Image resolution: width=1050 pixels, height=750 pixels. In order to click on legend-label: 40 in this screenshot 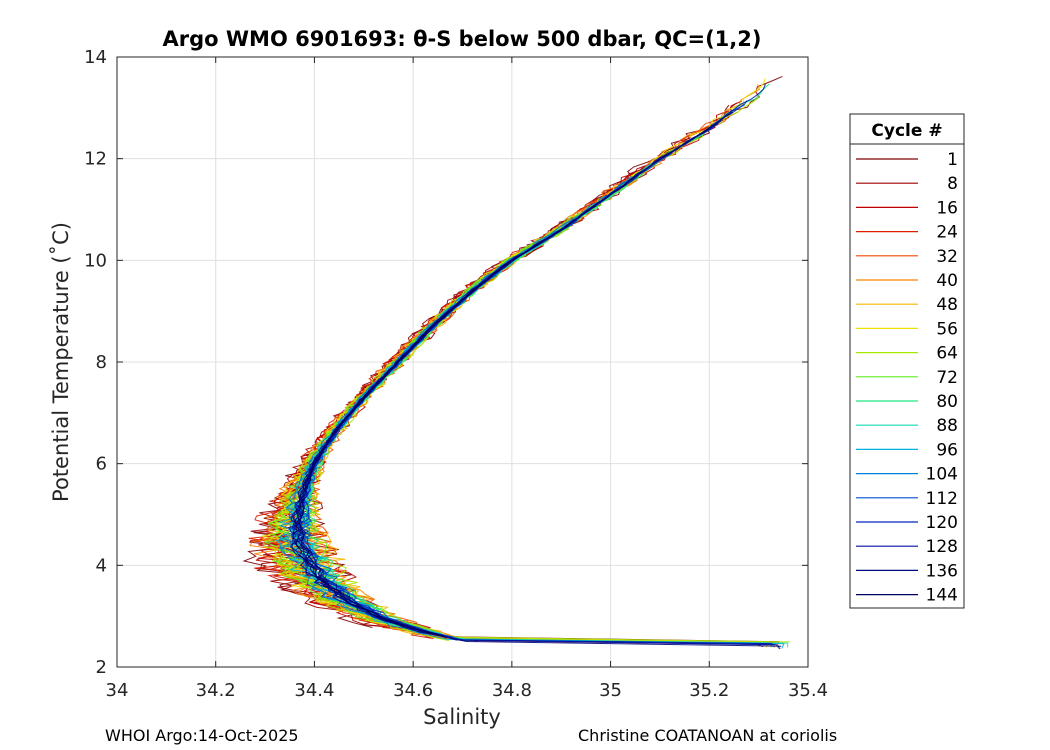, I will do `click(947, 281)`.